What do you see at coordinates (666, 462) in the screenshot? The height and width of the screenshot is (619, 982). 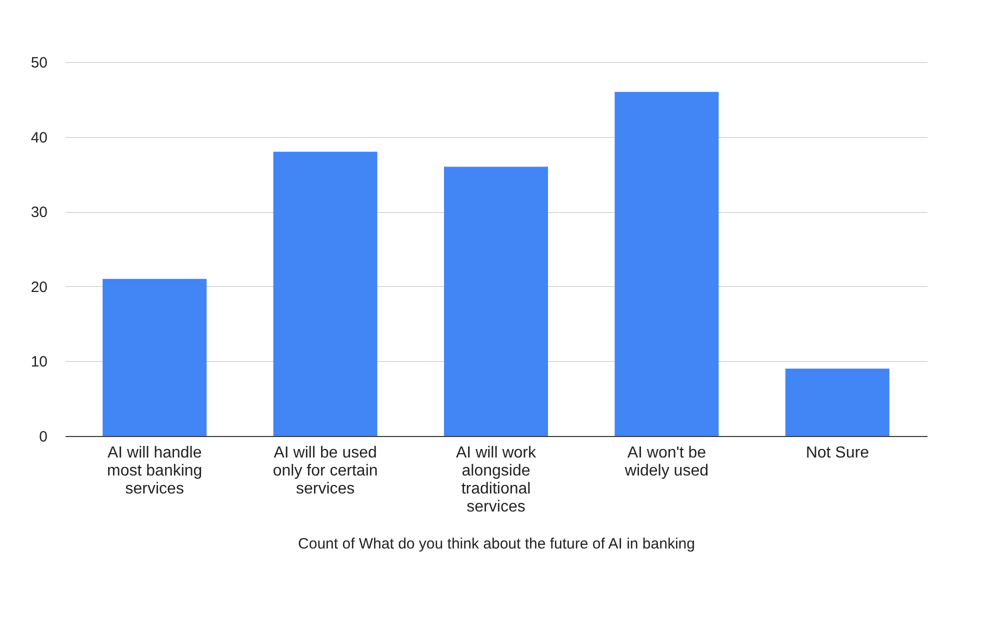 I see `x-tick-label: AI won't be widely used` at bounding box center [666, 462].